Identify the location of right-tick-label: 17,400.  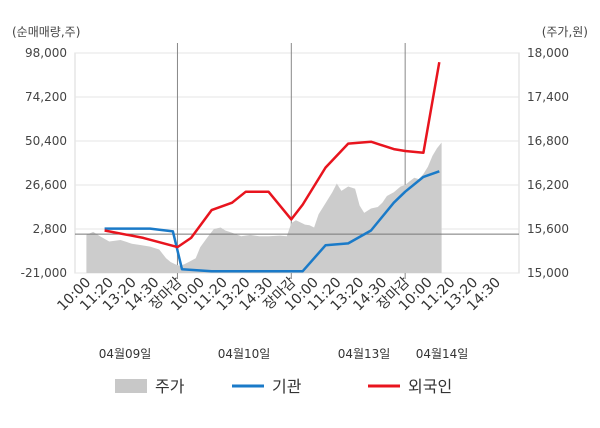
(548, 97).